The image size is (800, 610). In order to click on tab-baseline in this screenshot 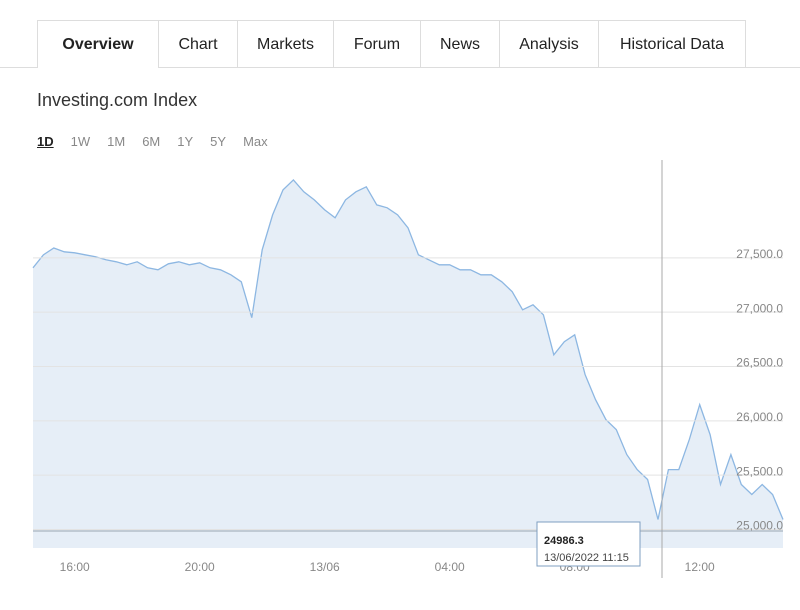, I will do `click(400, 67)`.